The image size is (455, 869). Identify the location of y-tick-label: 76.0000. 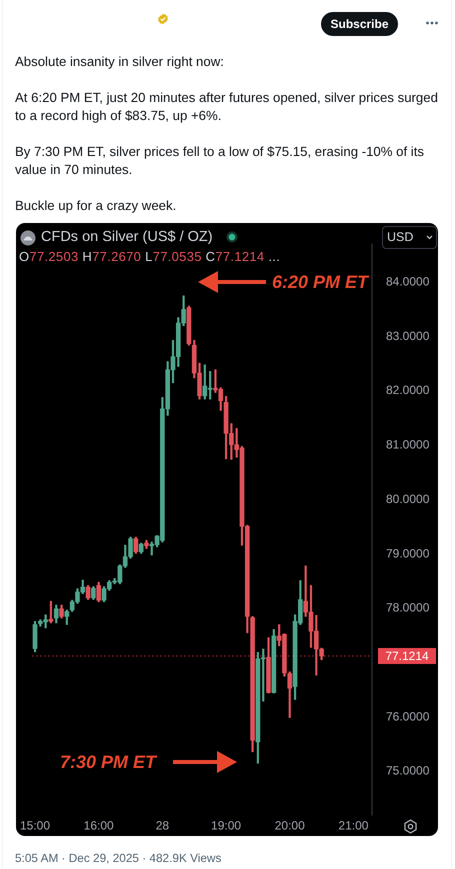
(408, 716).